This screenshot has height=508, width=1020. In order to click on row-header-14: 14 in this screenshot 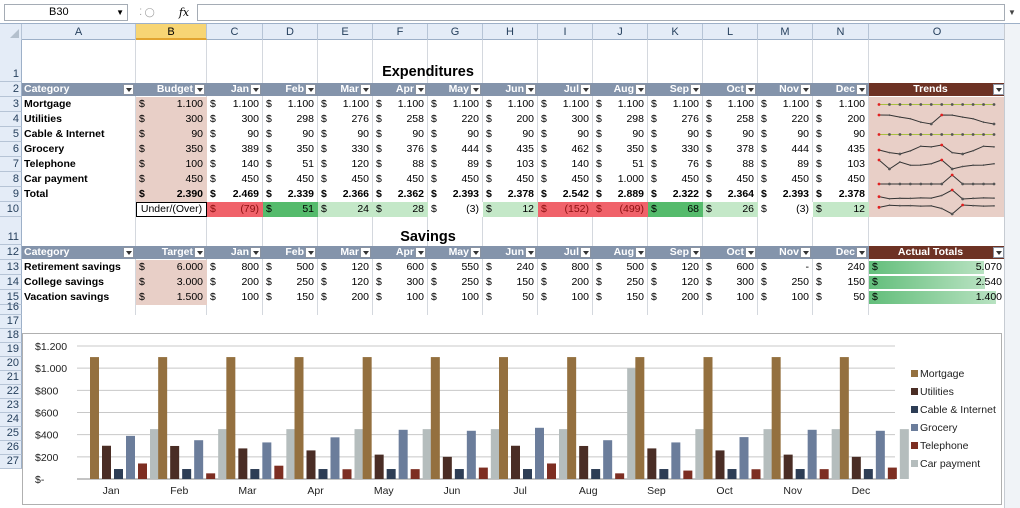, I will do `click(11, 282)`.